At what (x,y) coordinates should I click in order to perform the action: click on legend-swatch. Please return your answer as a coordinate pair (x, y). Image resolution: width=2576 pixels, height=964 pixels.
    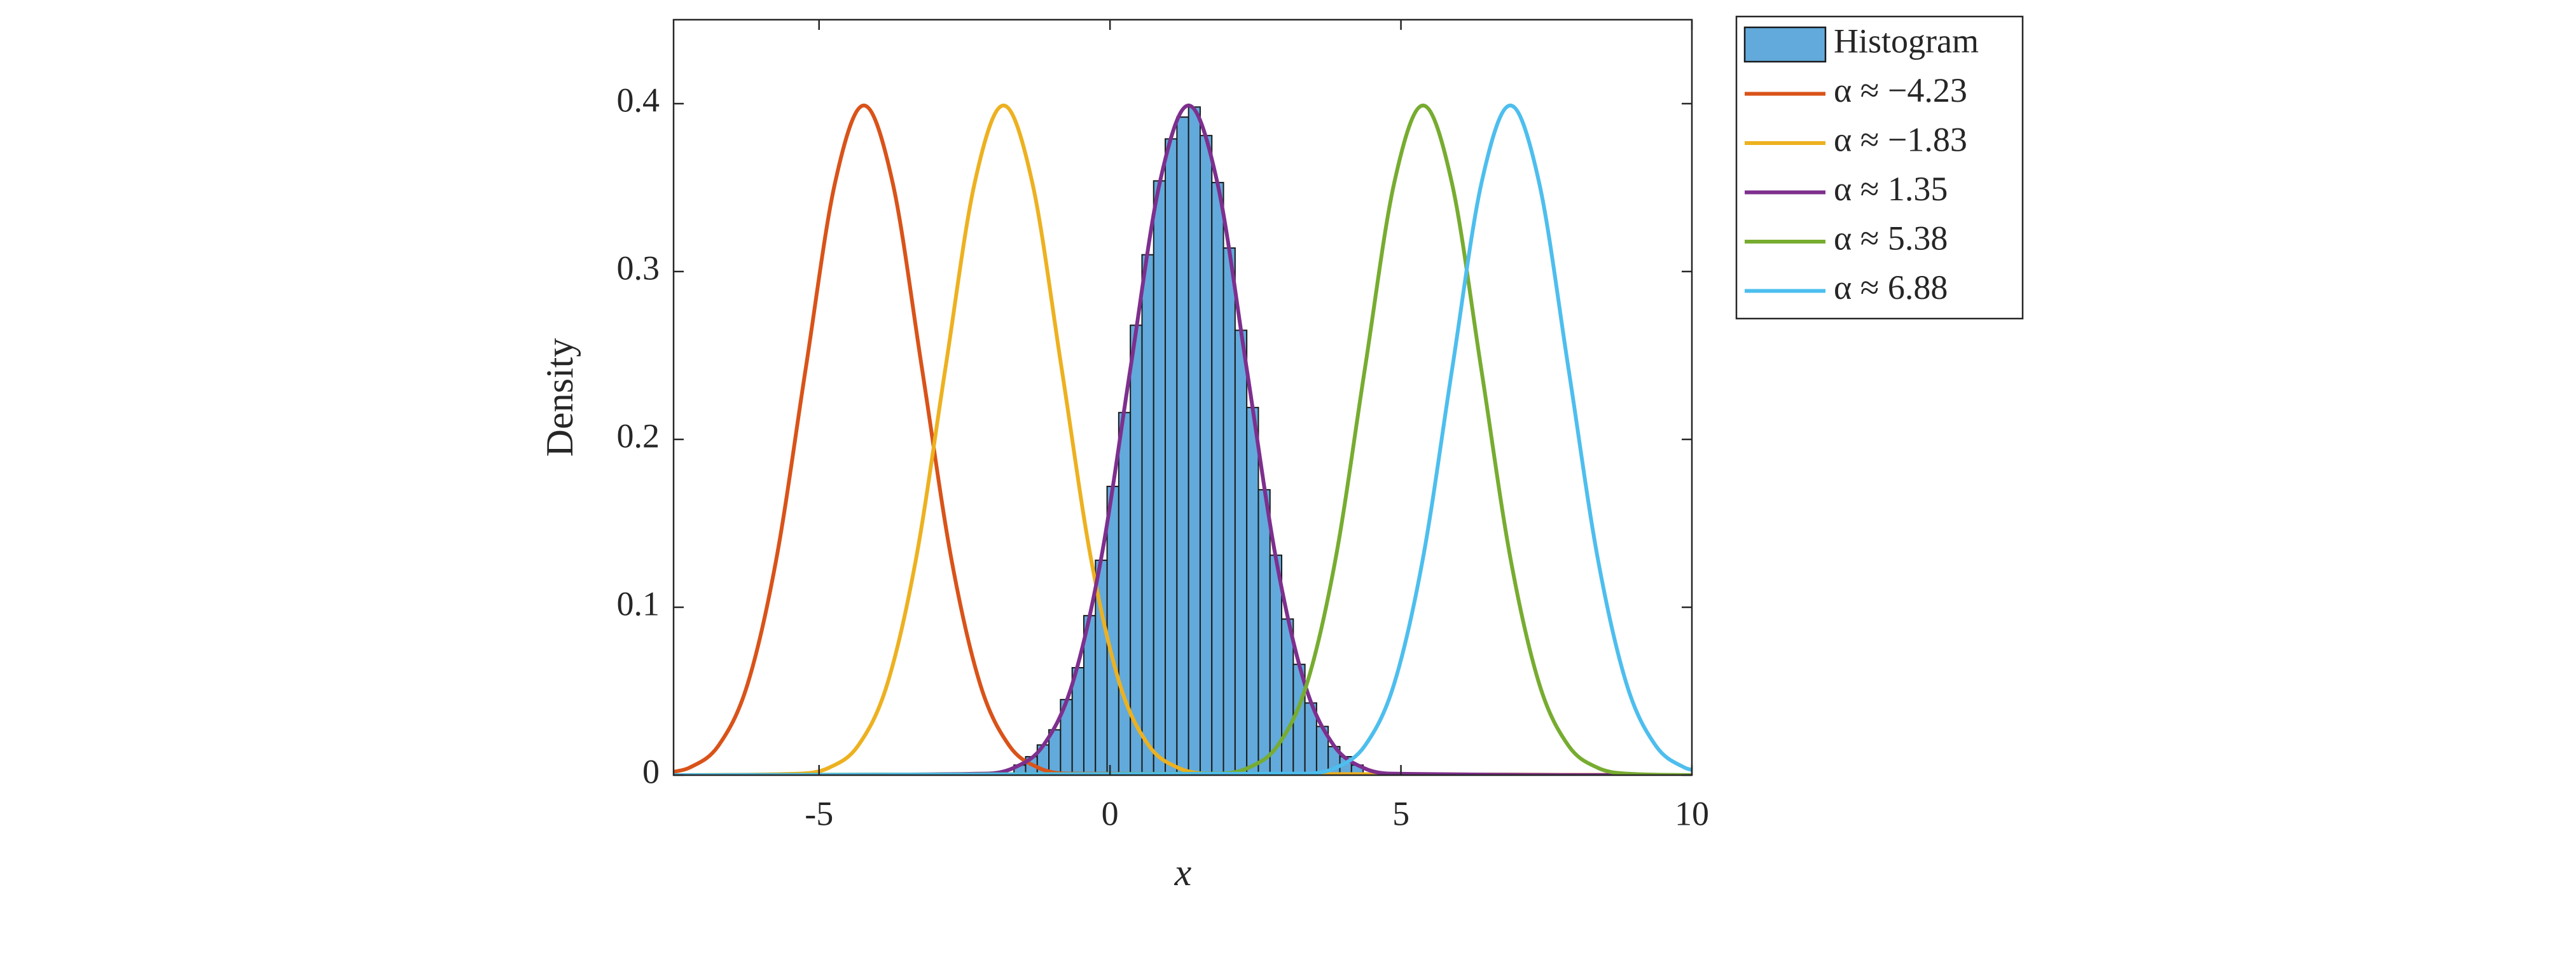
    Looking at the image, I should click on (1785, 44).